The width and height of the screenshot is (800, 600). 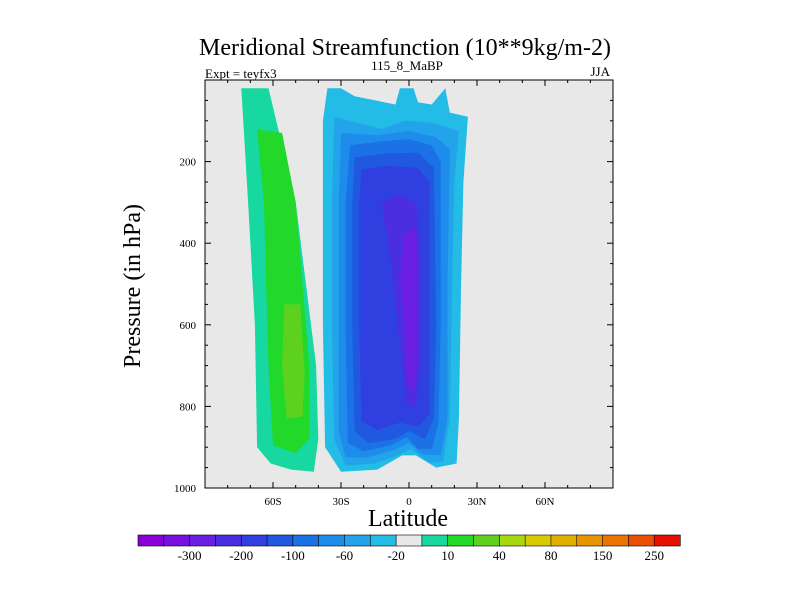 What do you see at coordinates (551, 555) in the screenshot?
I see `colorbar-label: 80` at bounding box center [551, 555].